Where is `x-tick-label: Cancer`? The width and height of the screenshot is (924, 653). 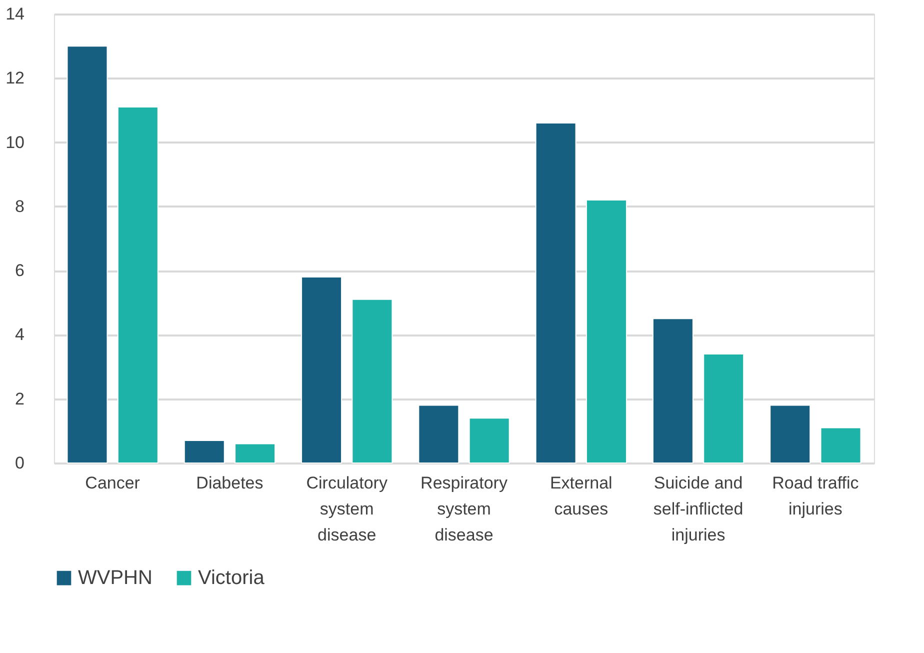
x-tick-label: Cancer is located at coordinates (112, 483).